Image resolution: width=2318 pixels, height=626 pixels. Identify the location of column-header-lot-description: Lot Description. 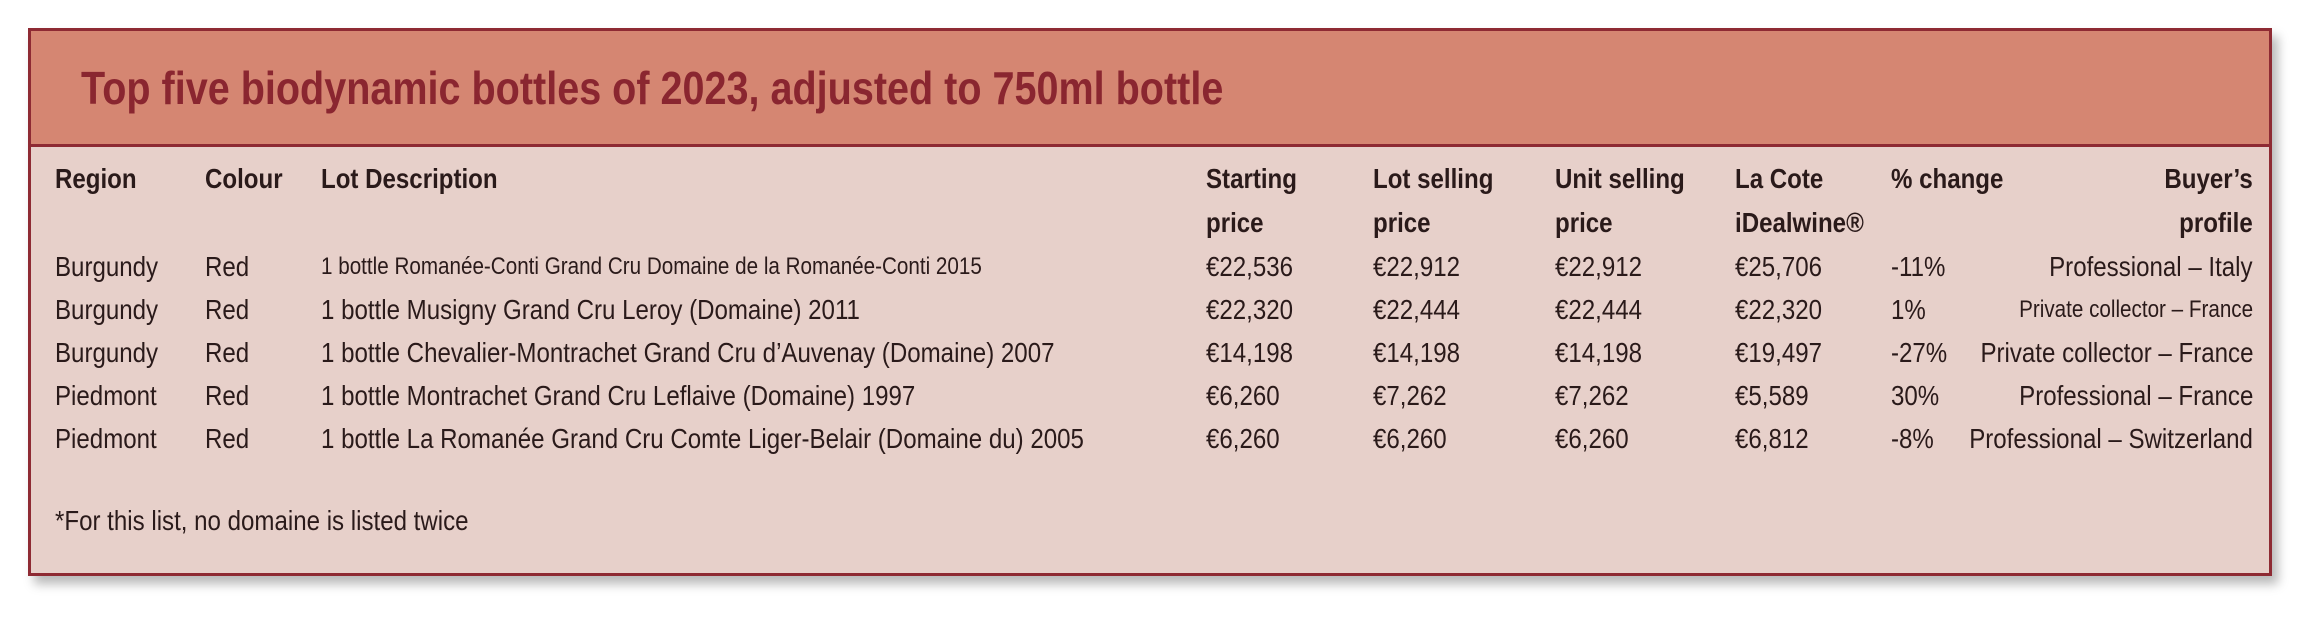
(409, 178).